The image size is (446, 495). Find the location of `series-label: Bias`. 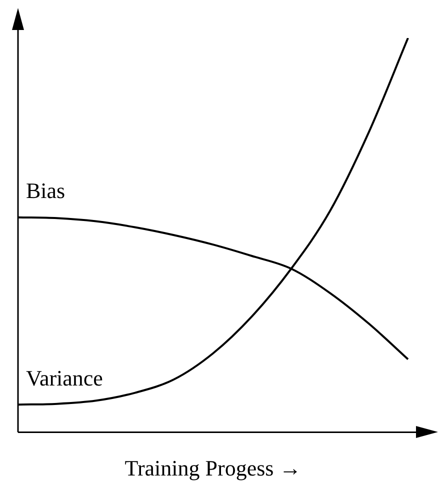

series-label: Bias is located at coordinates (46, 191).